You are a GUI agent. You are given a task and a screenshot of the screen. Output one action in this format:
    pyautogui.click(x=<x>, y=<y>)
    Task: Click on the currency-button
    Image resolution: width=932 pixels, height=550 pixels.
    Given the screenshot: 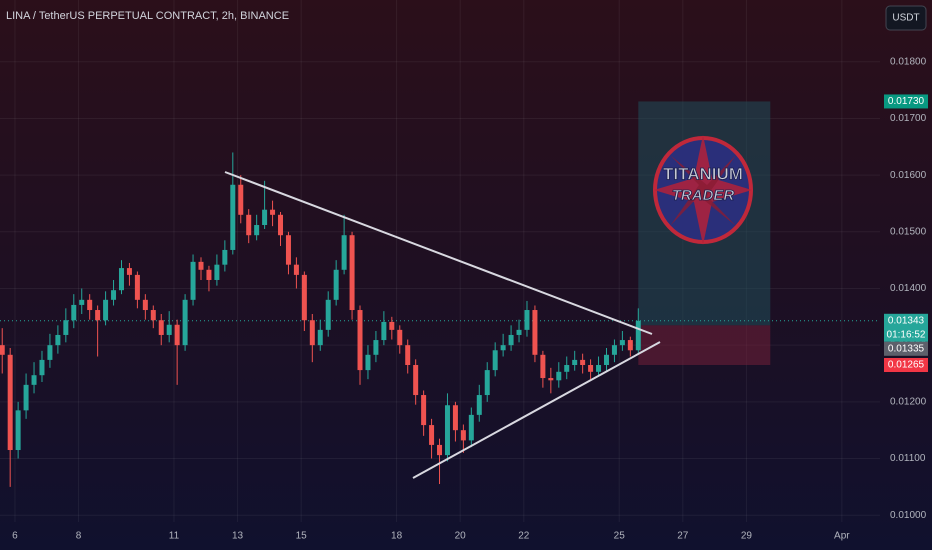 What is the action you would take?
    pyautogui.click(x=906, y=18)
    